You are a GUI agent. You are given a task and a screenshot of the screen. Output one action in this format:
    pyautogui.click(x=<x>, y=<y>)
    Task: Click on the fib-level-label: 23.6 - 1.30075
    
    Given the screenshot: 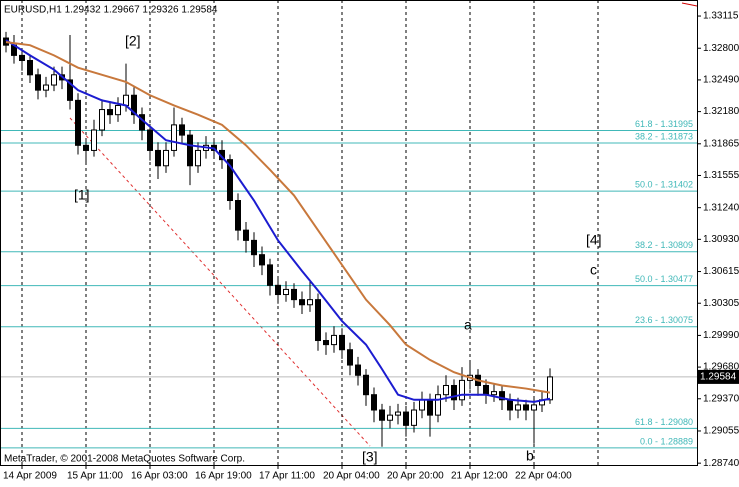 What is the action you would take?
    pyautogui.click(x=664, y=320)
    